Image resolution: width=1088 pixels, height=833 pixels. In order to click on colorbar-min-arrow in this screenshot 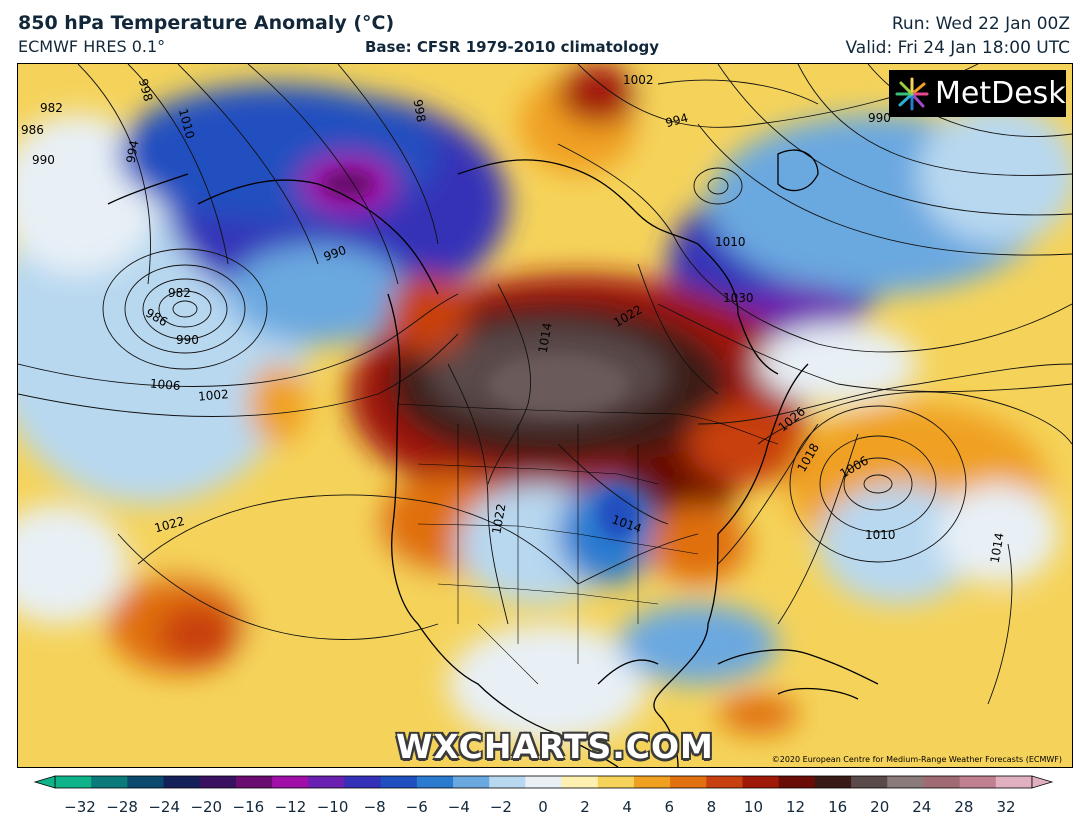, I will do `click(44, 782)`.